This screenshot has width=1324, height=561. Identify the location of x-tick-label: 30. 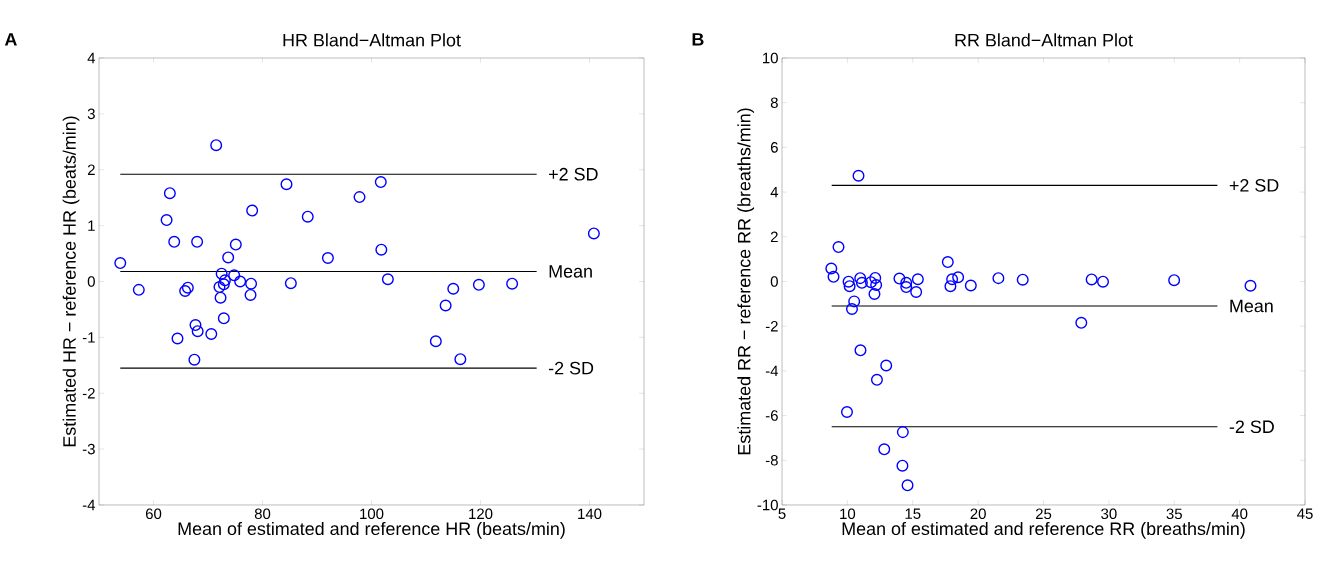
(1109, 514).